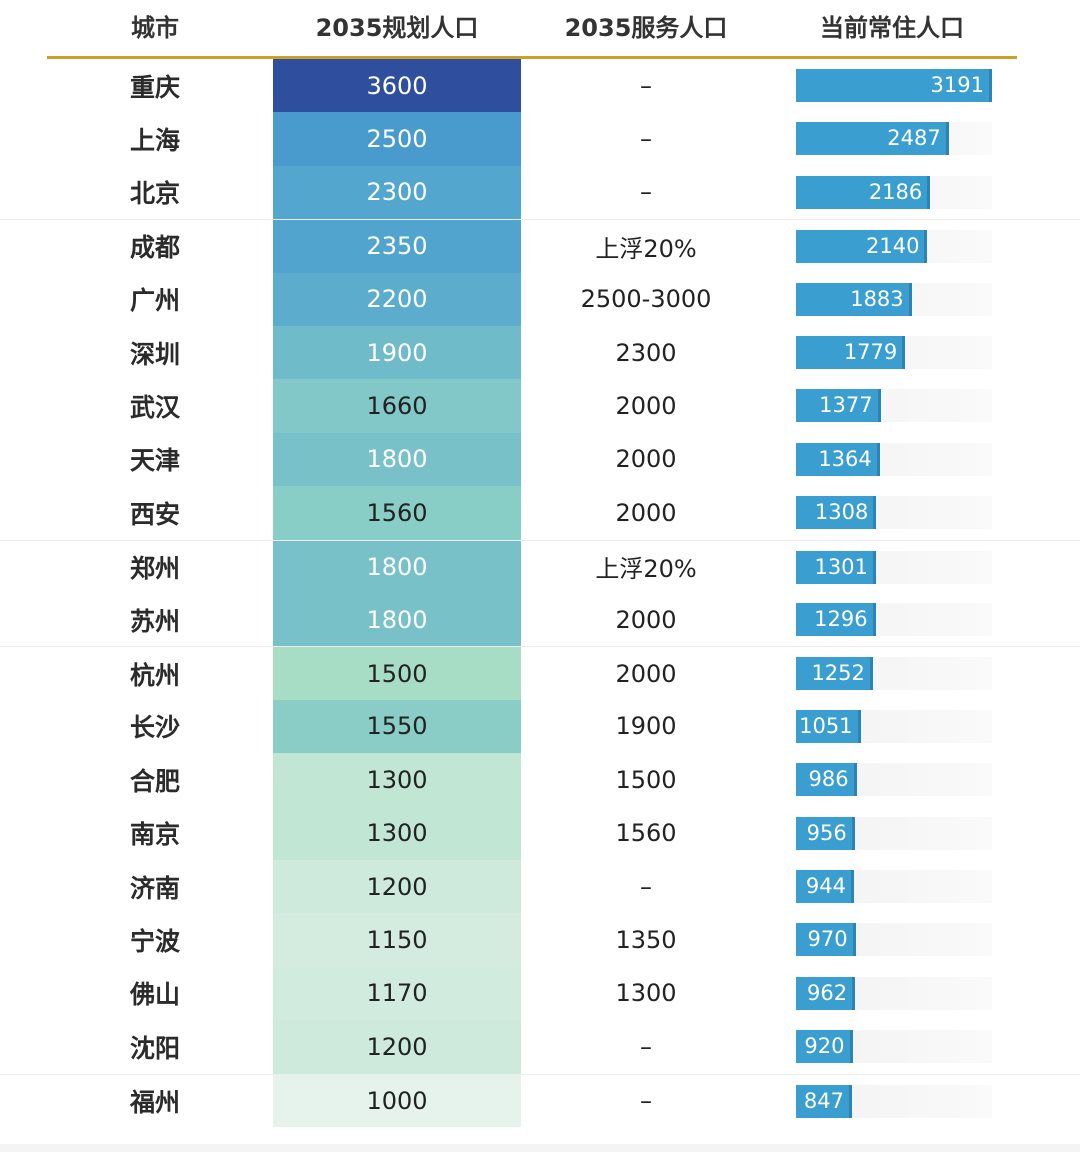 This screenshot has height=1152, width=1080. I want to click on plan-population-cell: 1150, so click(397, 940).